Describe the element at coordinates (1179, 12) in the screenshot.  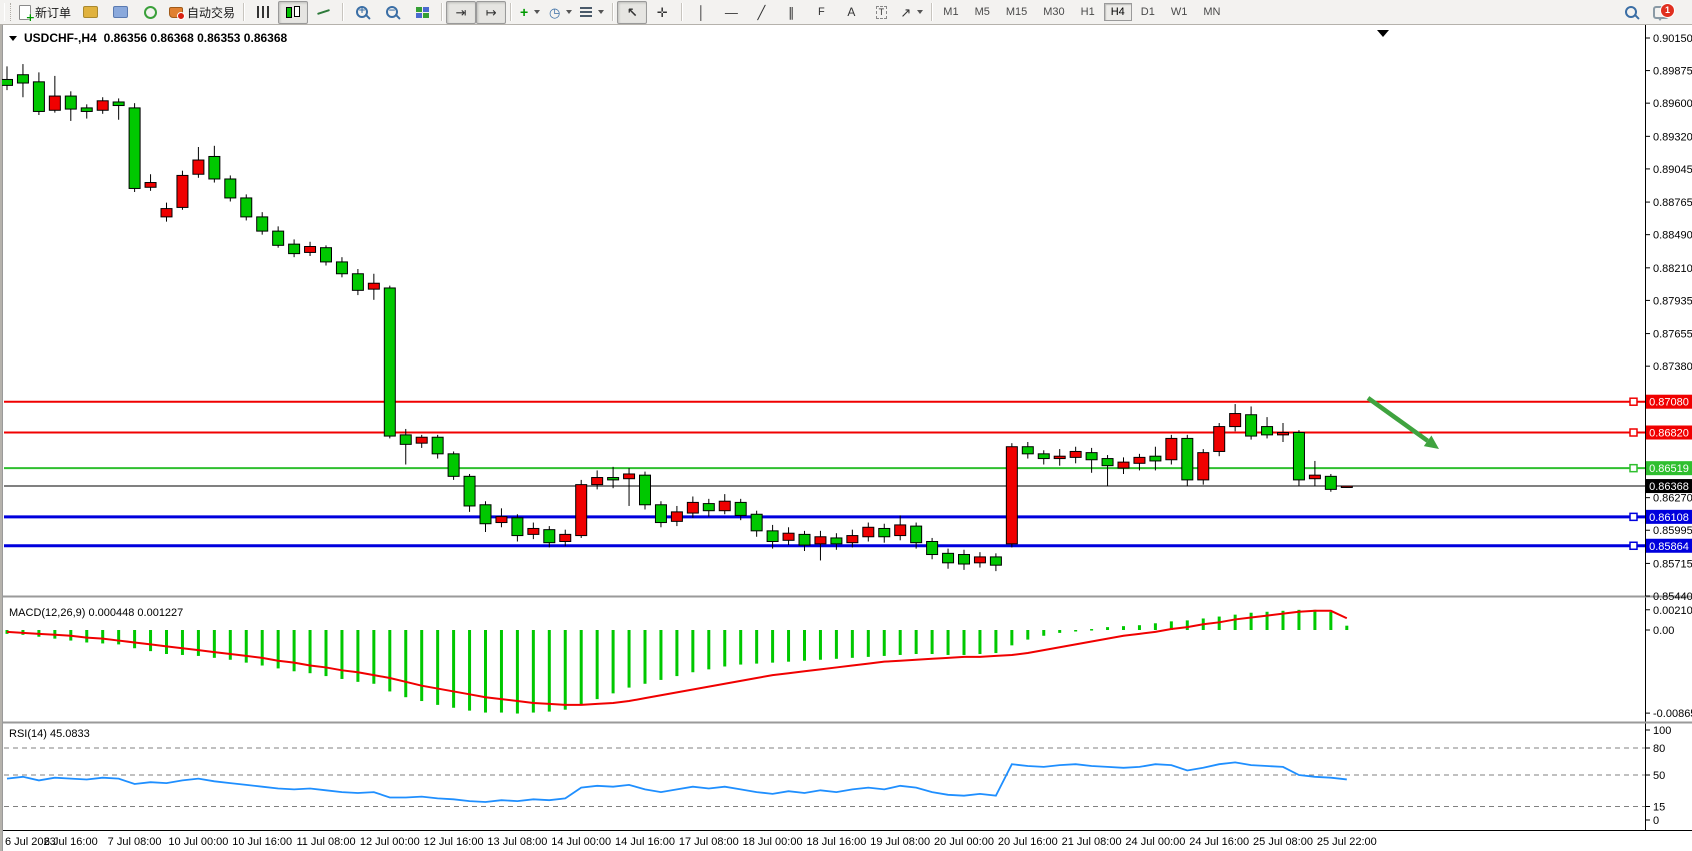
I see `timeframe-w1-button: W1` at that location.